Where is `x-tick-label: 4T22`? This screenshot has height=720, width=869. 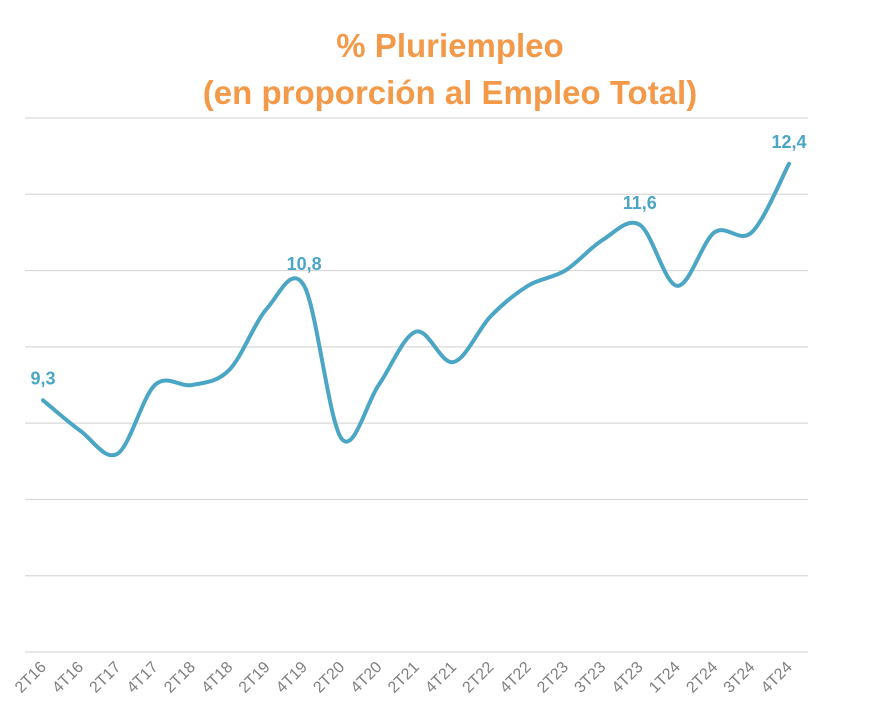 x-tick-label: 4T22 is located at coordinates (516, 678).